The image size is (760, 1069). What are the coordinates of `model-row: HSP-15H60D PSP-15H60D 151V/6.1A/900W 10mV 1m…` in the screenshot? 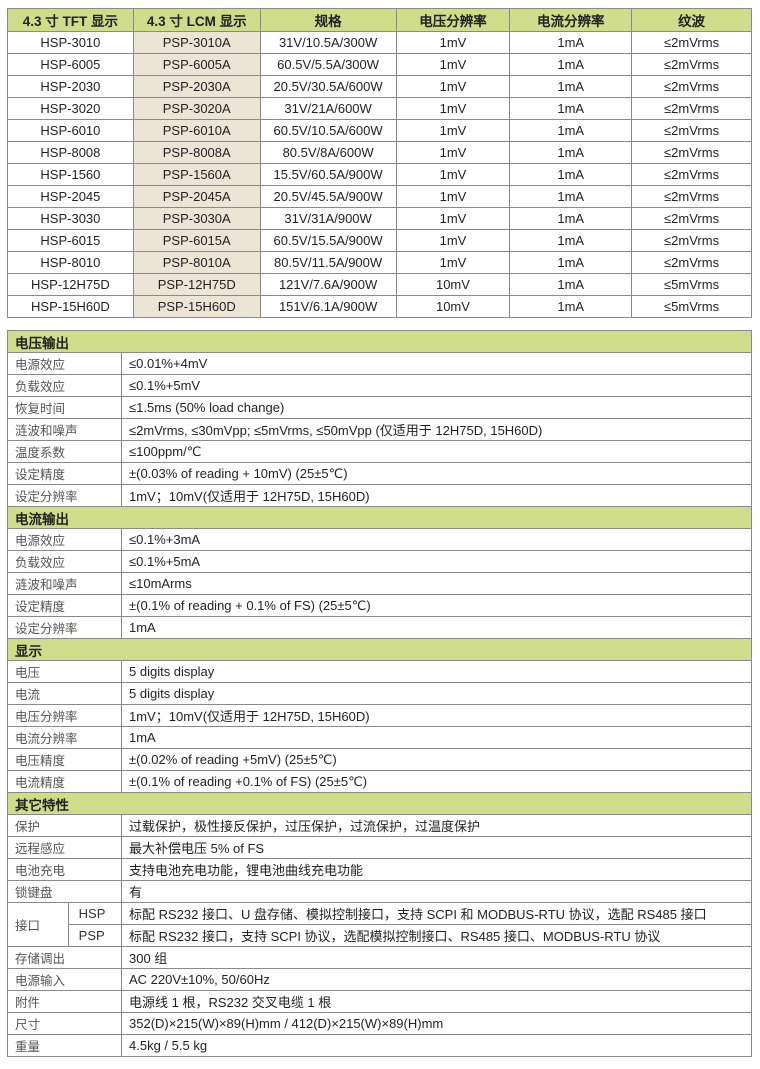 It's located at (379, 306).